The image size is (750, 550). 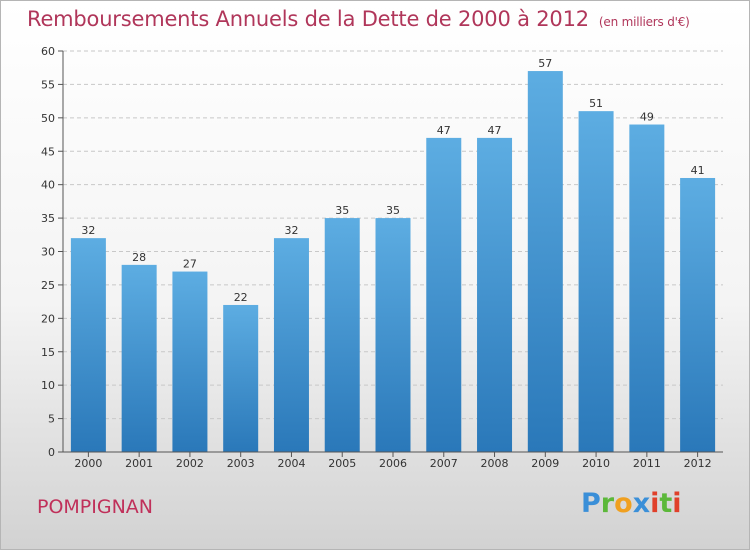 I want to click on bar-2008, so click(x=495, y=294).